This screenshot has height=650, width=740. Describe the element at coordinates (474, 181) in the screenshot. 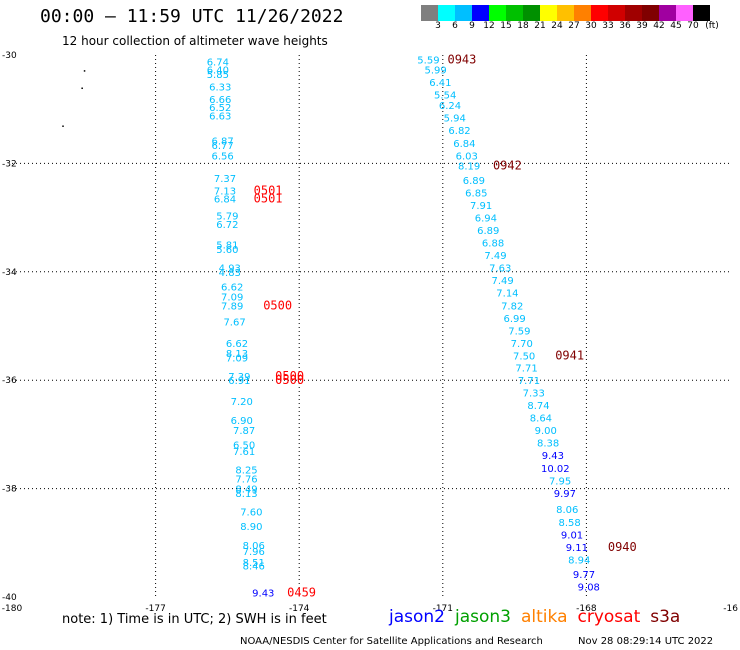

I see `wave-height-value: 6.89` at that location.